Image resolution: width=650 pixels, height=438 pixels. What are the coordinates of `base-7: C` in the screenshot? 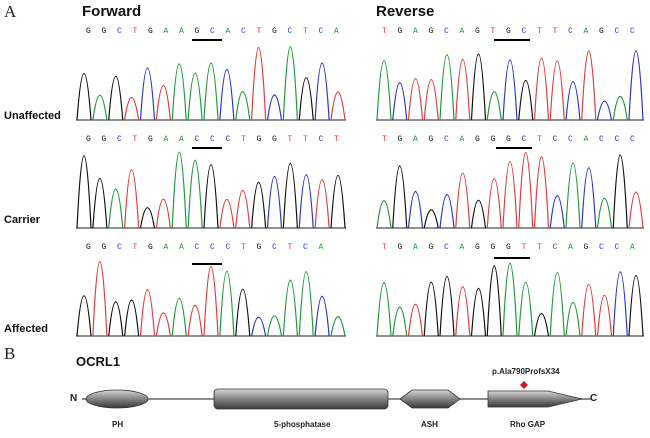 It's located at (197, 139).